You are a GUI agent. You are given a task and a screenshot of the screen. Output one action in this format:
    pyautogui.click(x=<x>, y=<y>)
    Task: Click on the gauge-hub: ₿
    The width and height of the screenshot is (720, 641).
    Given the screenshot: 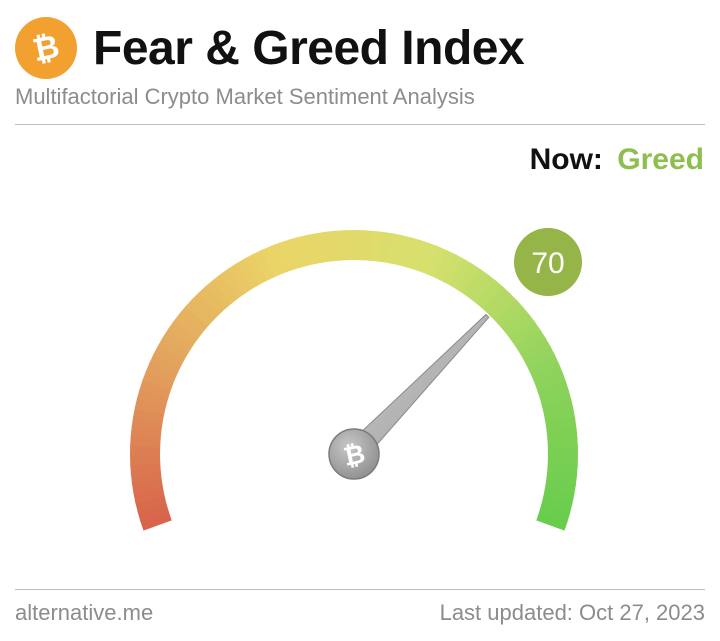 What is the action you would take?
    pyautogui.click(x=354, y=454)
    